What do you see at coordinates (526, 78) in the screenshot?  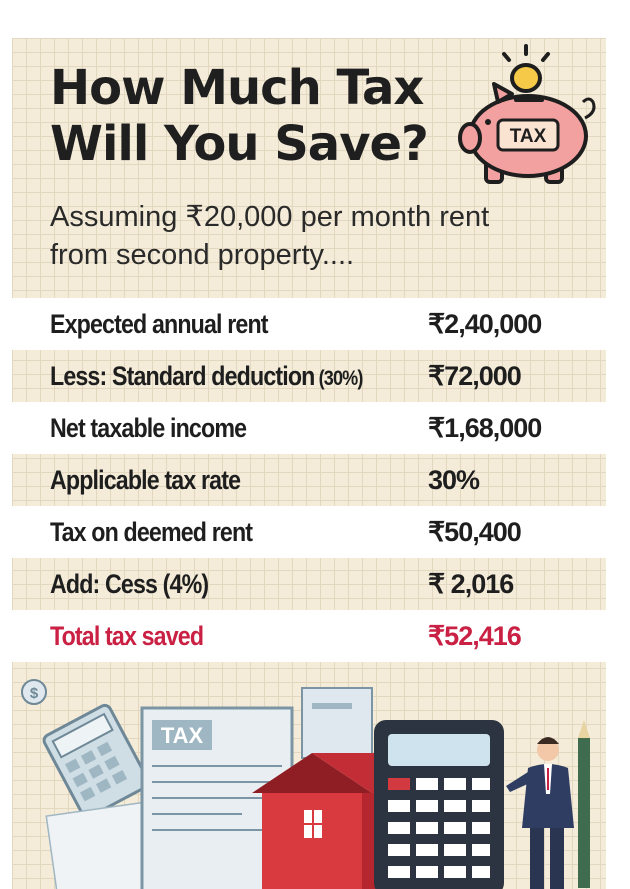 I see `coin-icon` at bounding box center [526, 78].